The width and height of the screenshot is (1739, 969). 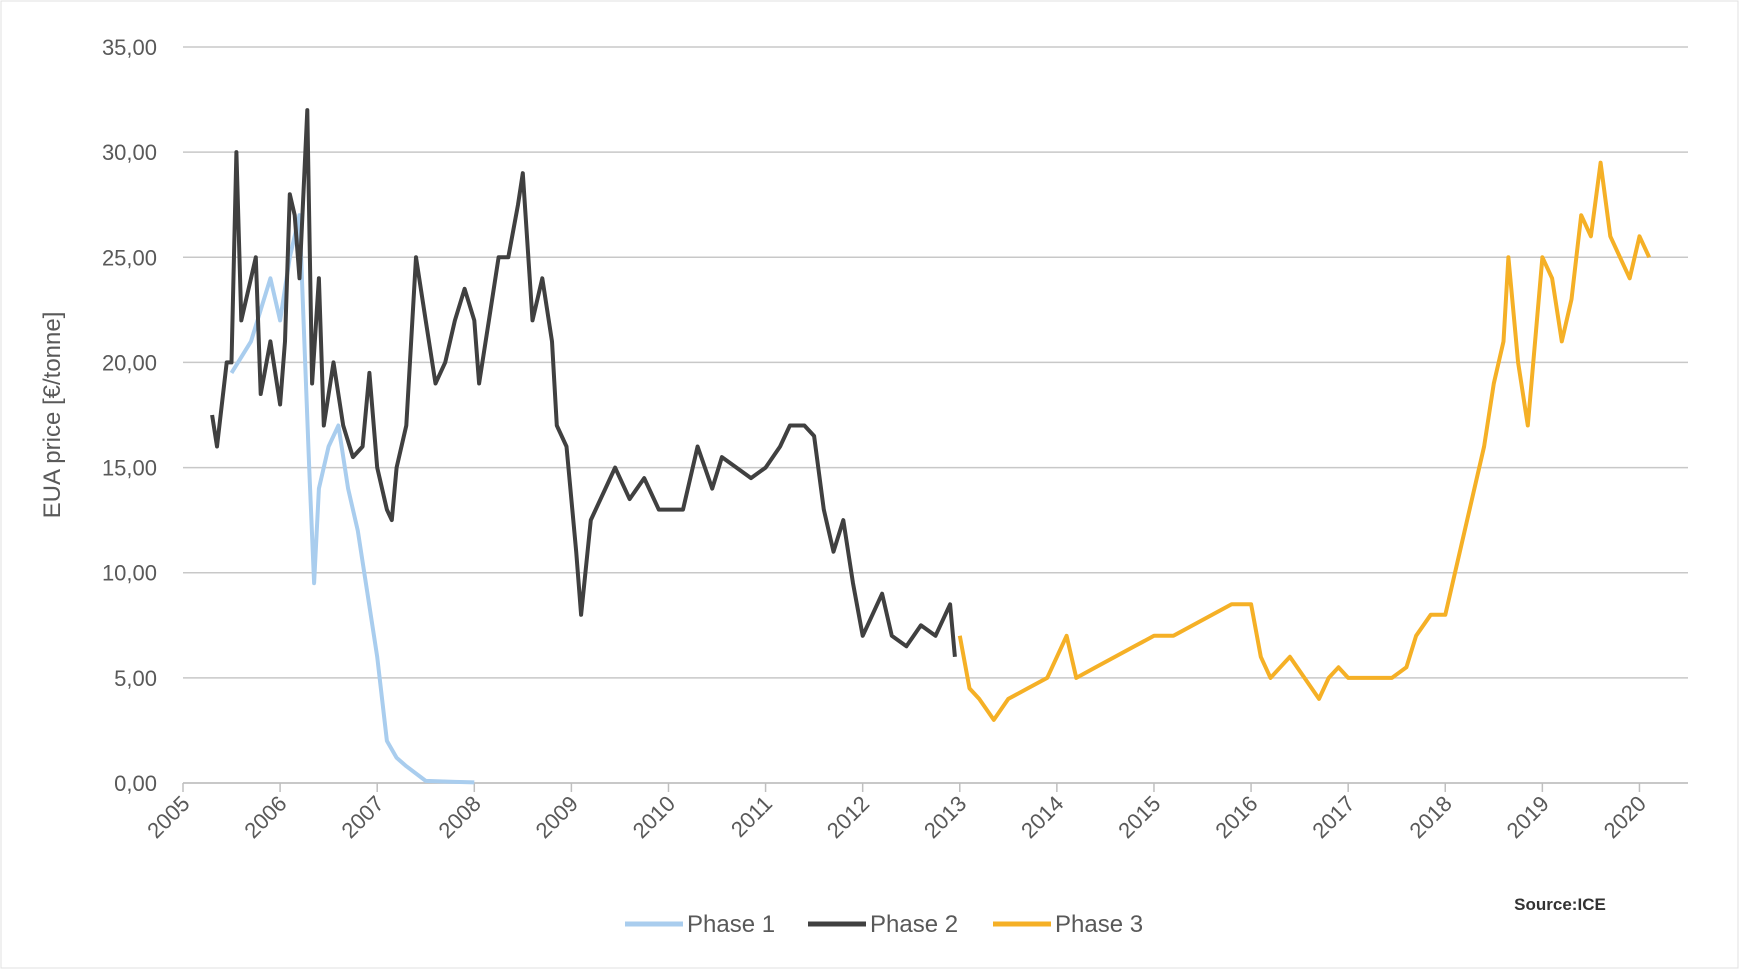 I want to click on source-note: Source:ICE, so click(x=1560, y=904).